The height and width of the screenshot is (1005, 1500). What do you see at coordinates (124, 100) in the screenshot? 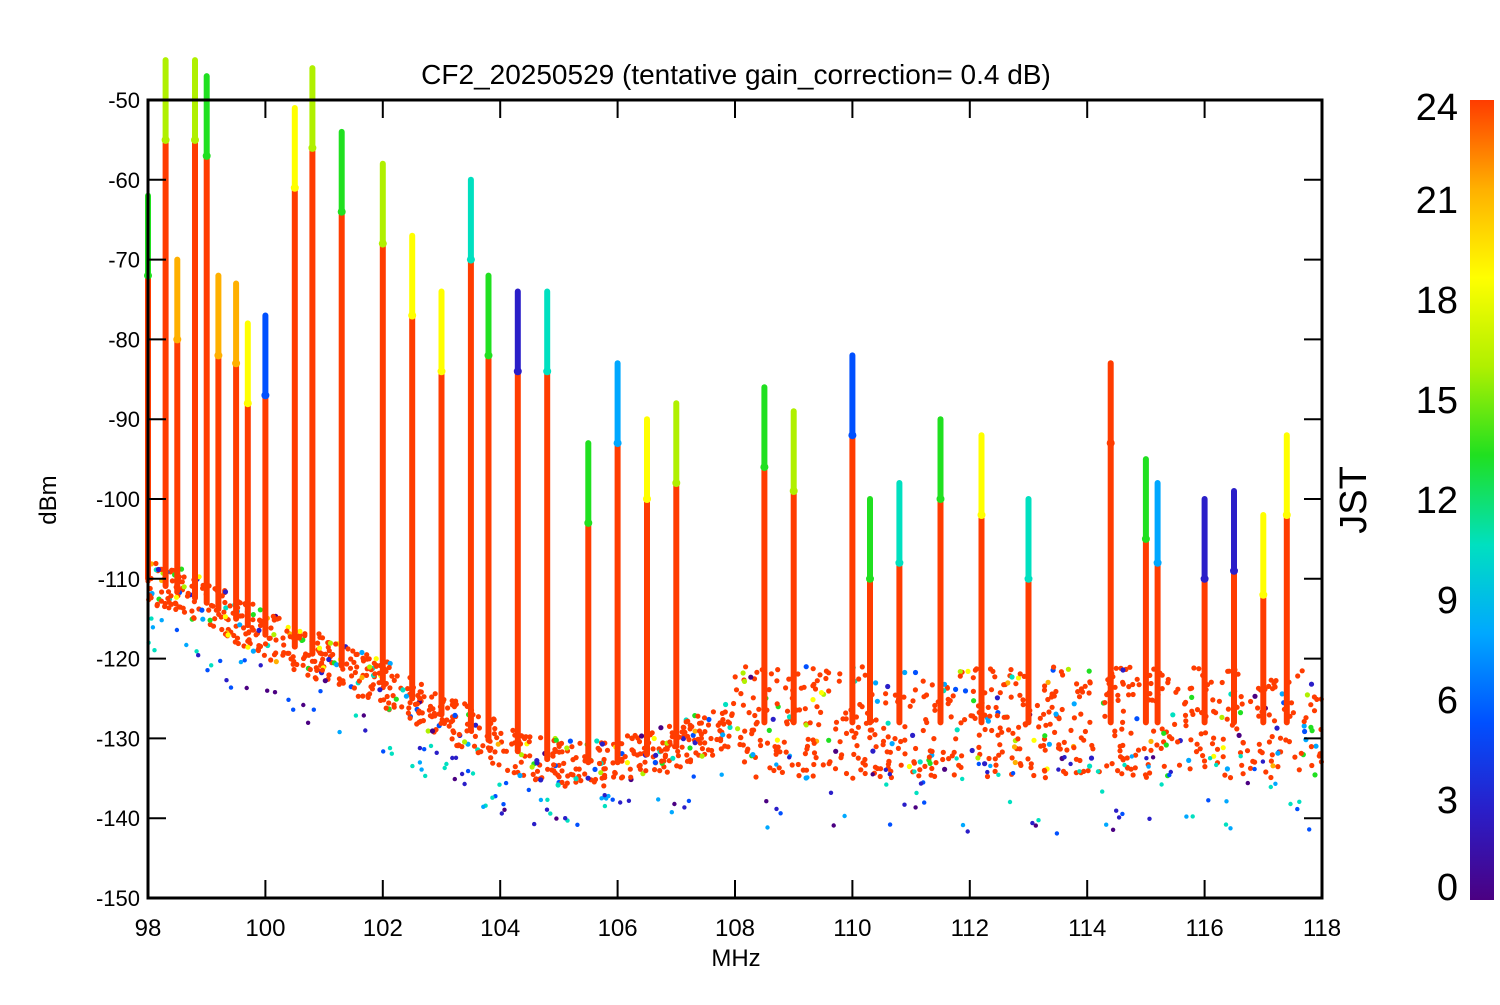
I see `y-tick-label: -50` at bounding box center [124, 100].